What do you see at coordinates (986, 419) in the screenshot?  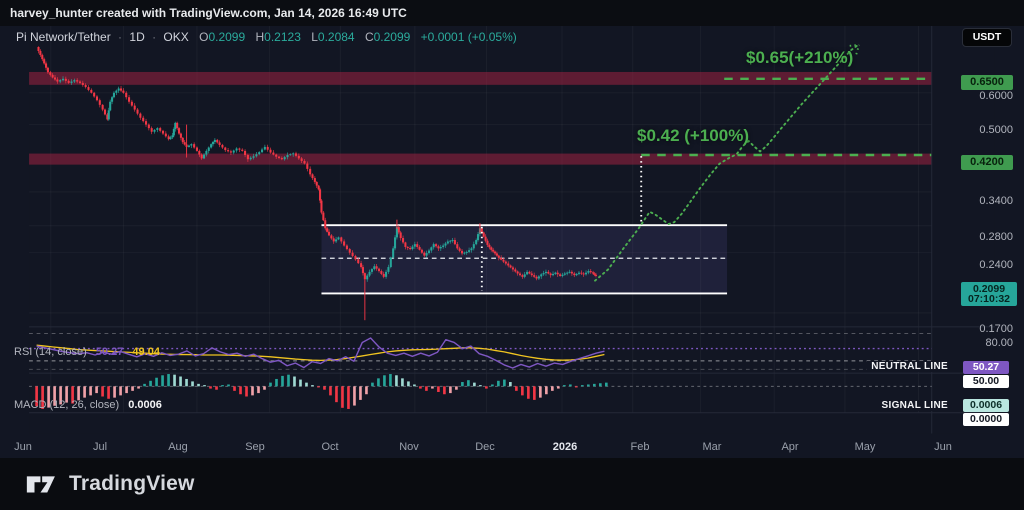 I see `macd-zero-badge: 0.0000` at bounding box center [986, 419].